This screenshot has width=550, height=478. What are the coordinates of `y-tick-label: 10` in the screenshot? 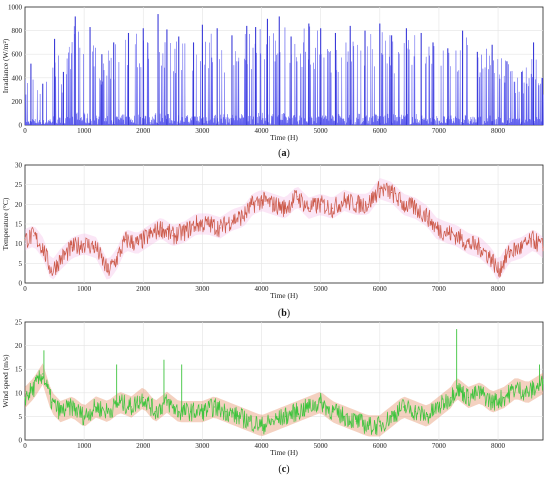 It's located at (19, 393).